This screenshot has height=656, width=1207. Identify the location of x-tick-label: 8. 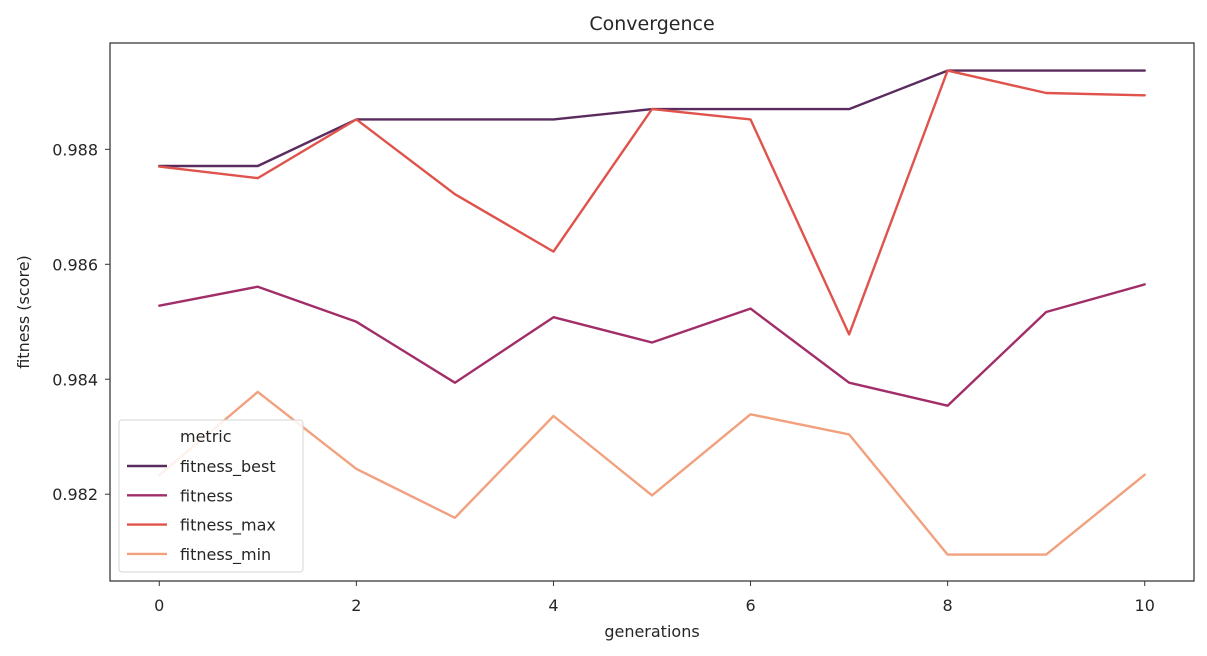
(948, 605).